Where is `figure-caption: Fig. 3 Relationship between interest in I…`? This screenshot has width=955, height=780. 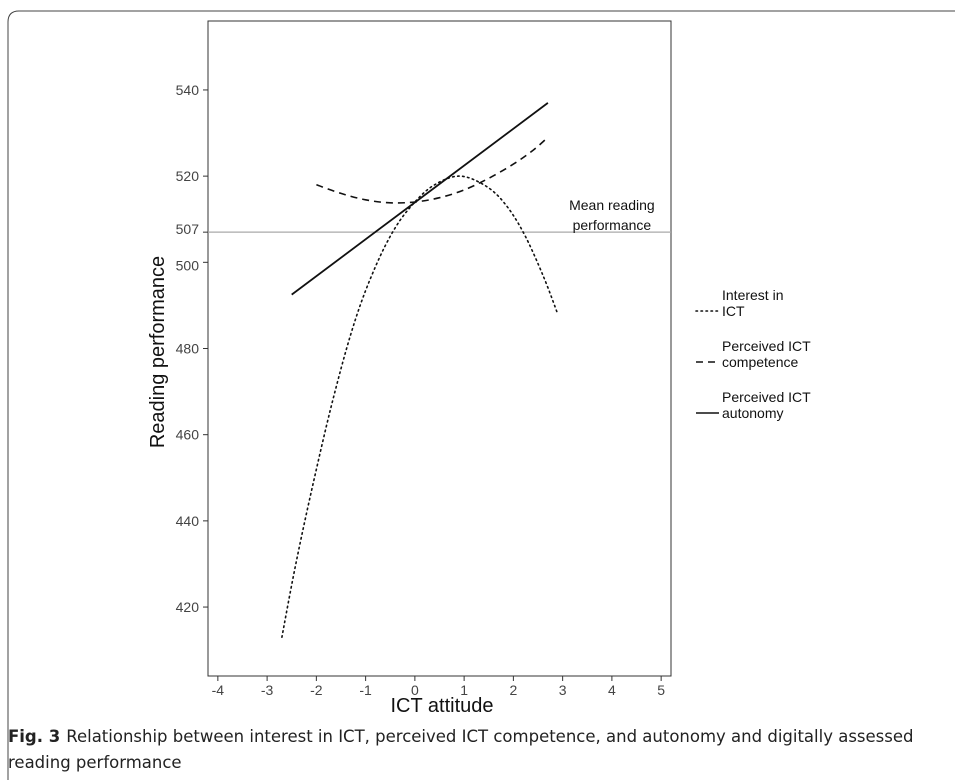
figure-caption: Fig. 3 Relationship between interest in I… is located at coordinates (478, 750).